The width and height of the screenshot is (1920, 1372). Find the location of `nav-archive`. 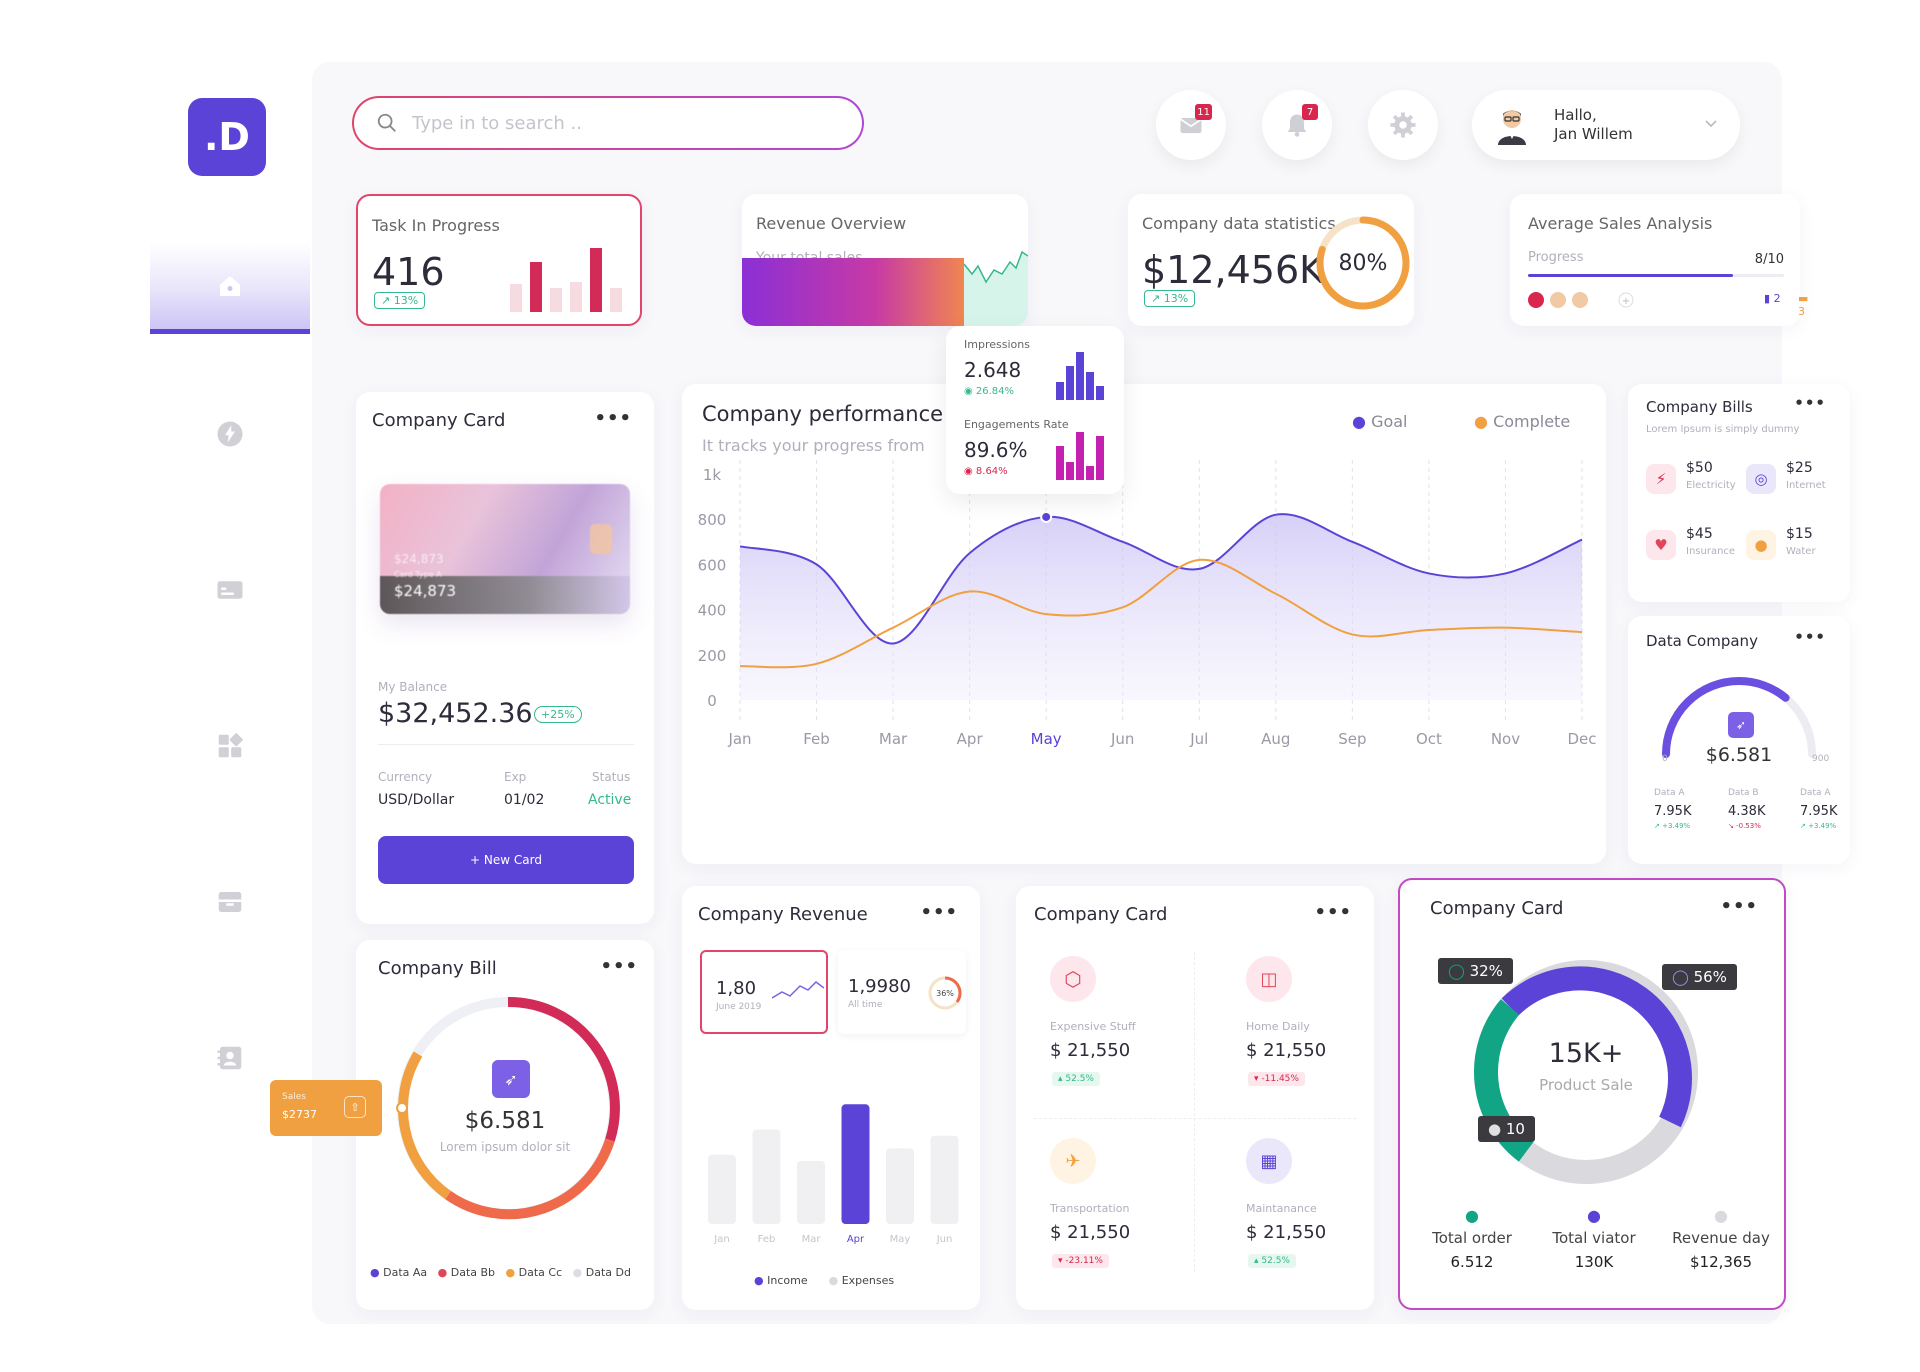

nav-archive is located at coordinates (230, 902).